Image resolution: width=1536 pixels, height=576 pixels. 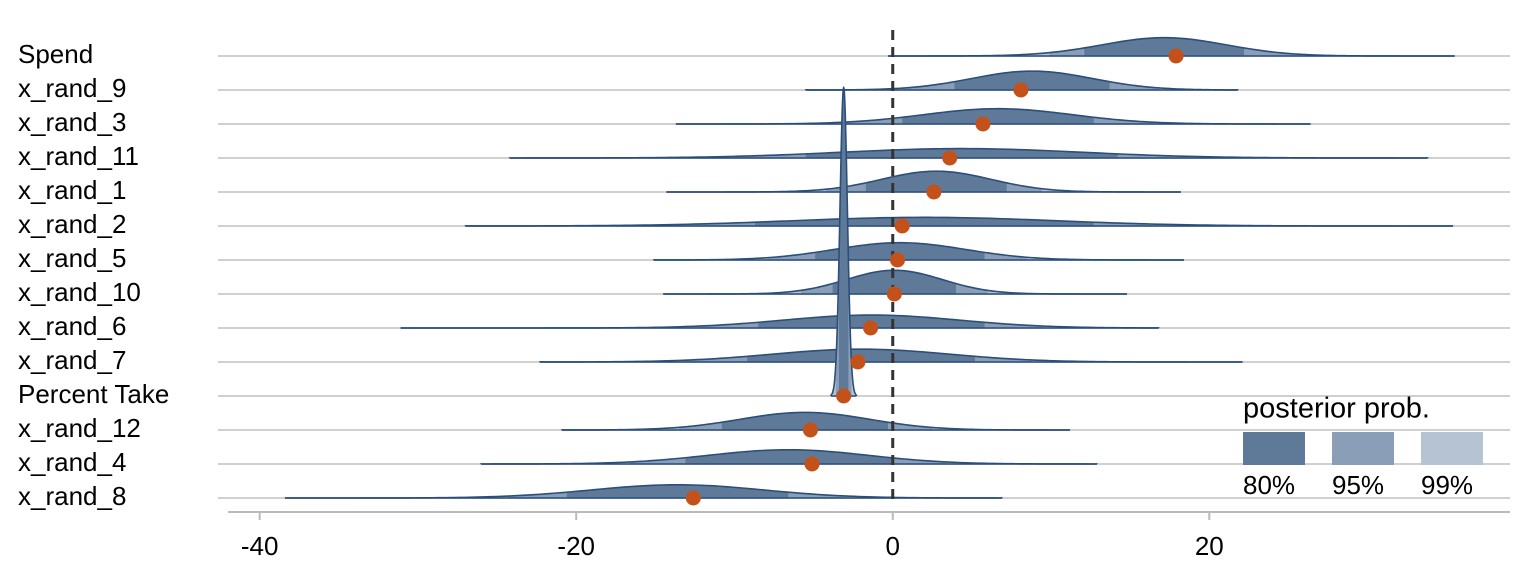 I want to click on y-tick-label: x_rand_7, so click(x=72, y=360).